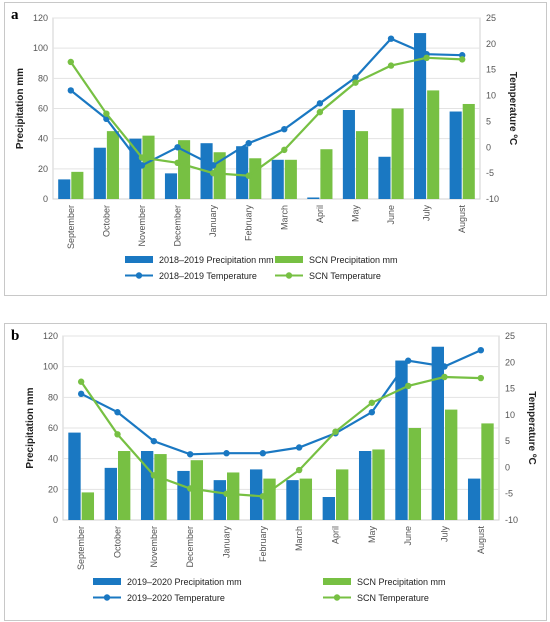 This screenshot has height=622, width=550. I want to click on y-tick-label: 100, so click(50, 367).